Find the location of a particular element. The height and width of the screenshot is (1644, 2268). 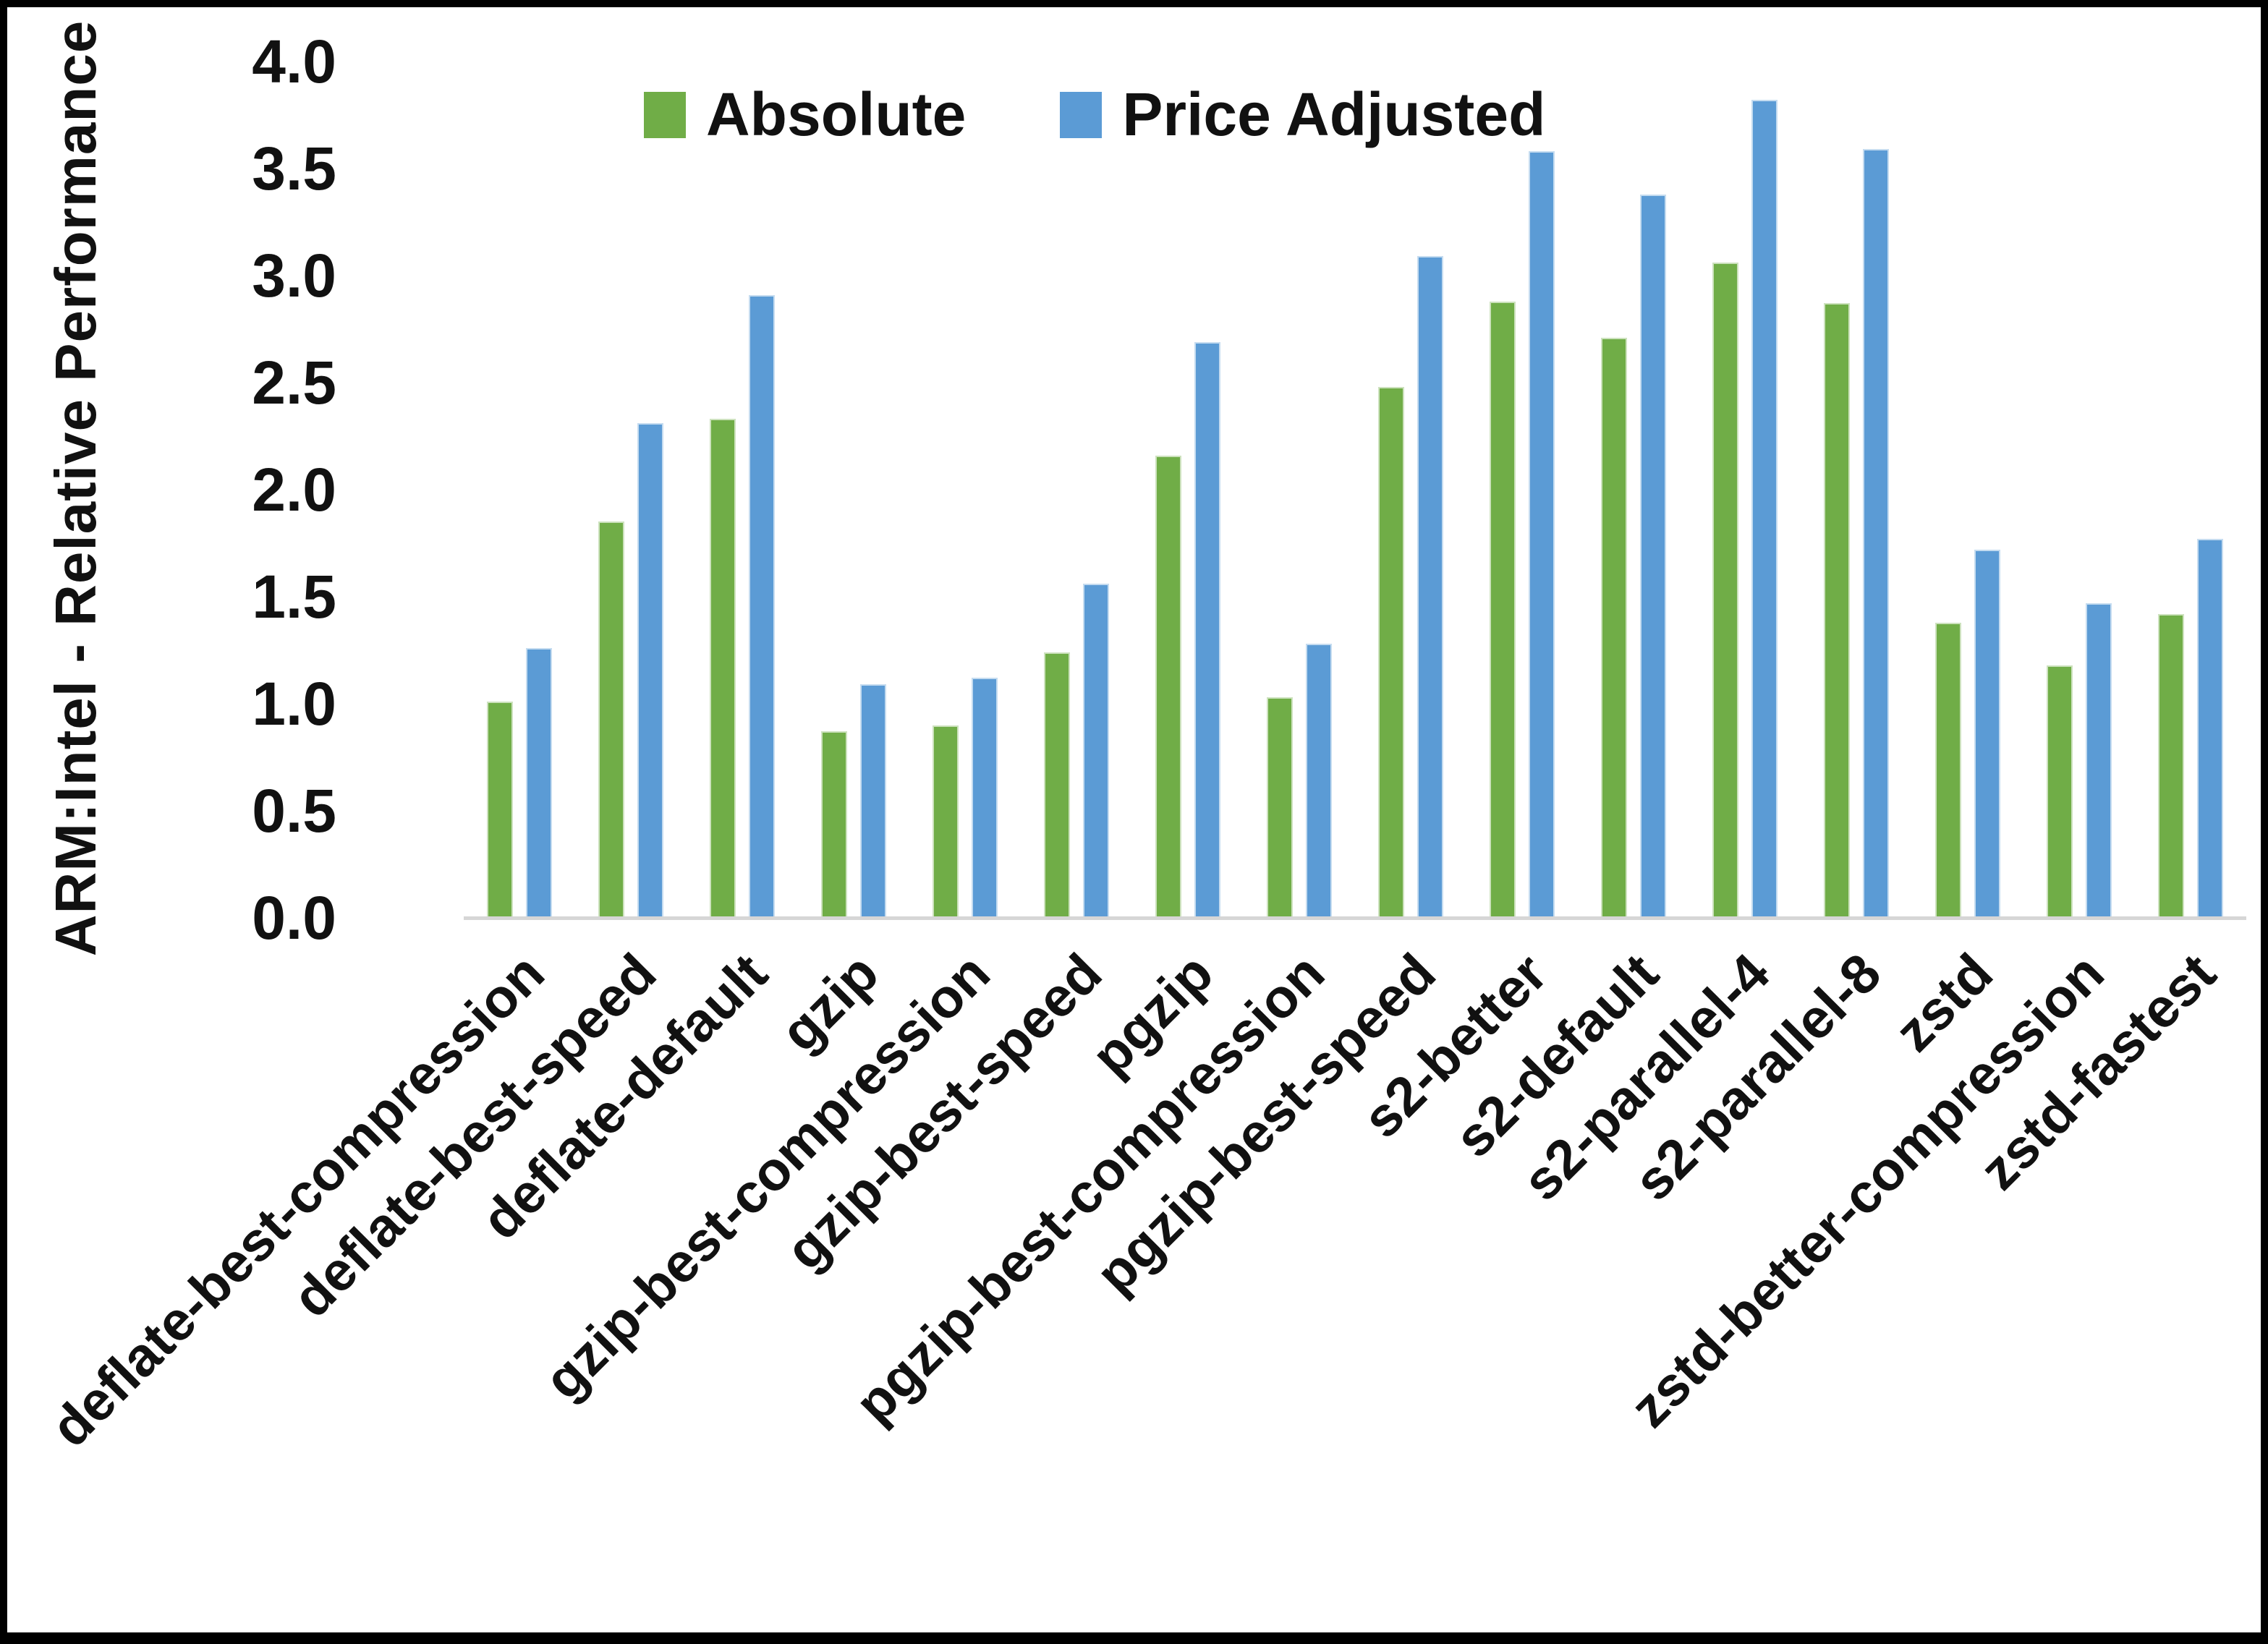

y-axis-title: ARM:Intel - Relative Performance is located at coordinates (75, 488).